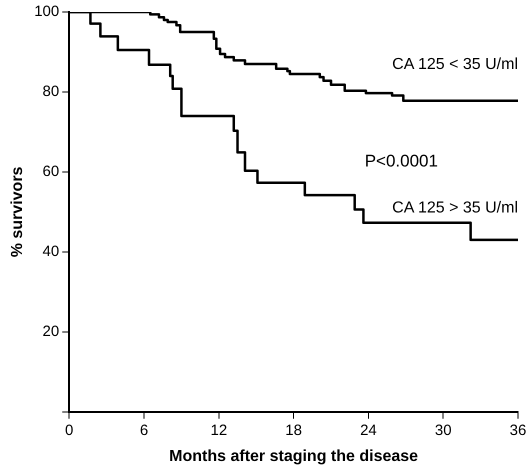  Describe the element at coordinates (51, 171) in the screenshot. I see `y-tick-label: 60` at that location.